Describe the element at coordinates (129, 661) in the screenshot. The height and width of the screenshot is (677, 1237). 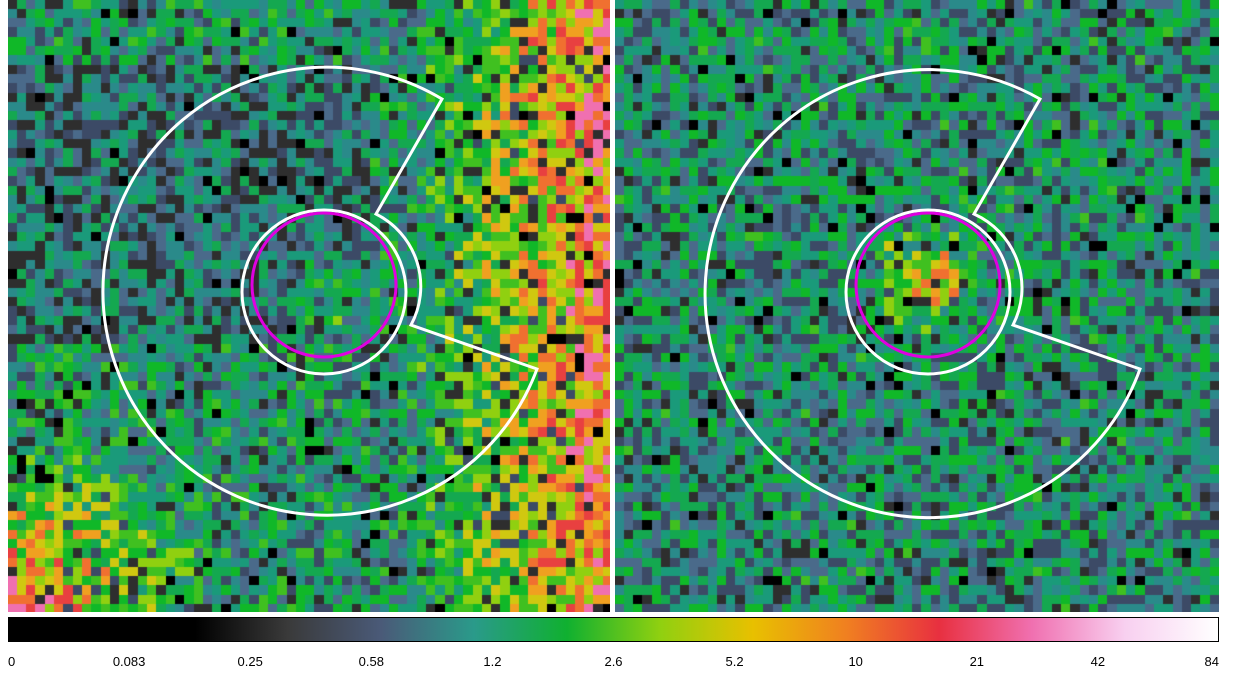
I see `colorbar-tick-label: 0.083` at that location.